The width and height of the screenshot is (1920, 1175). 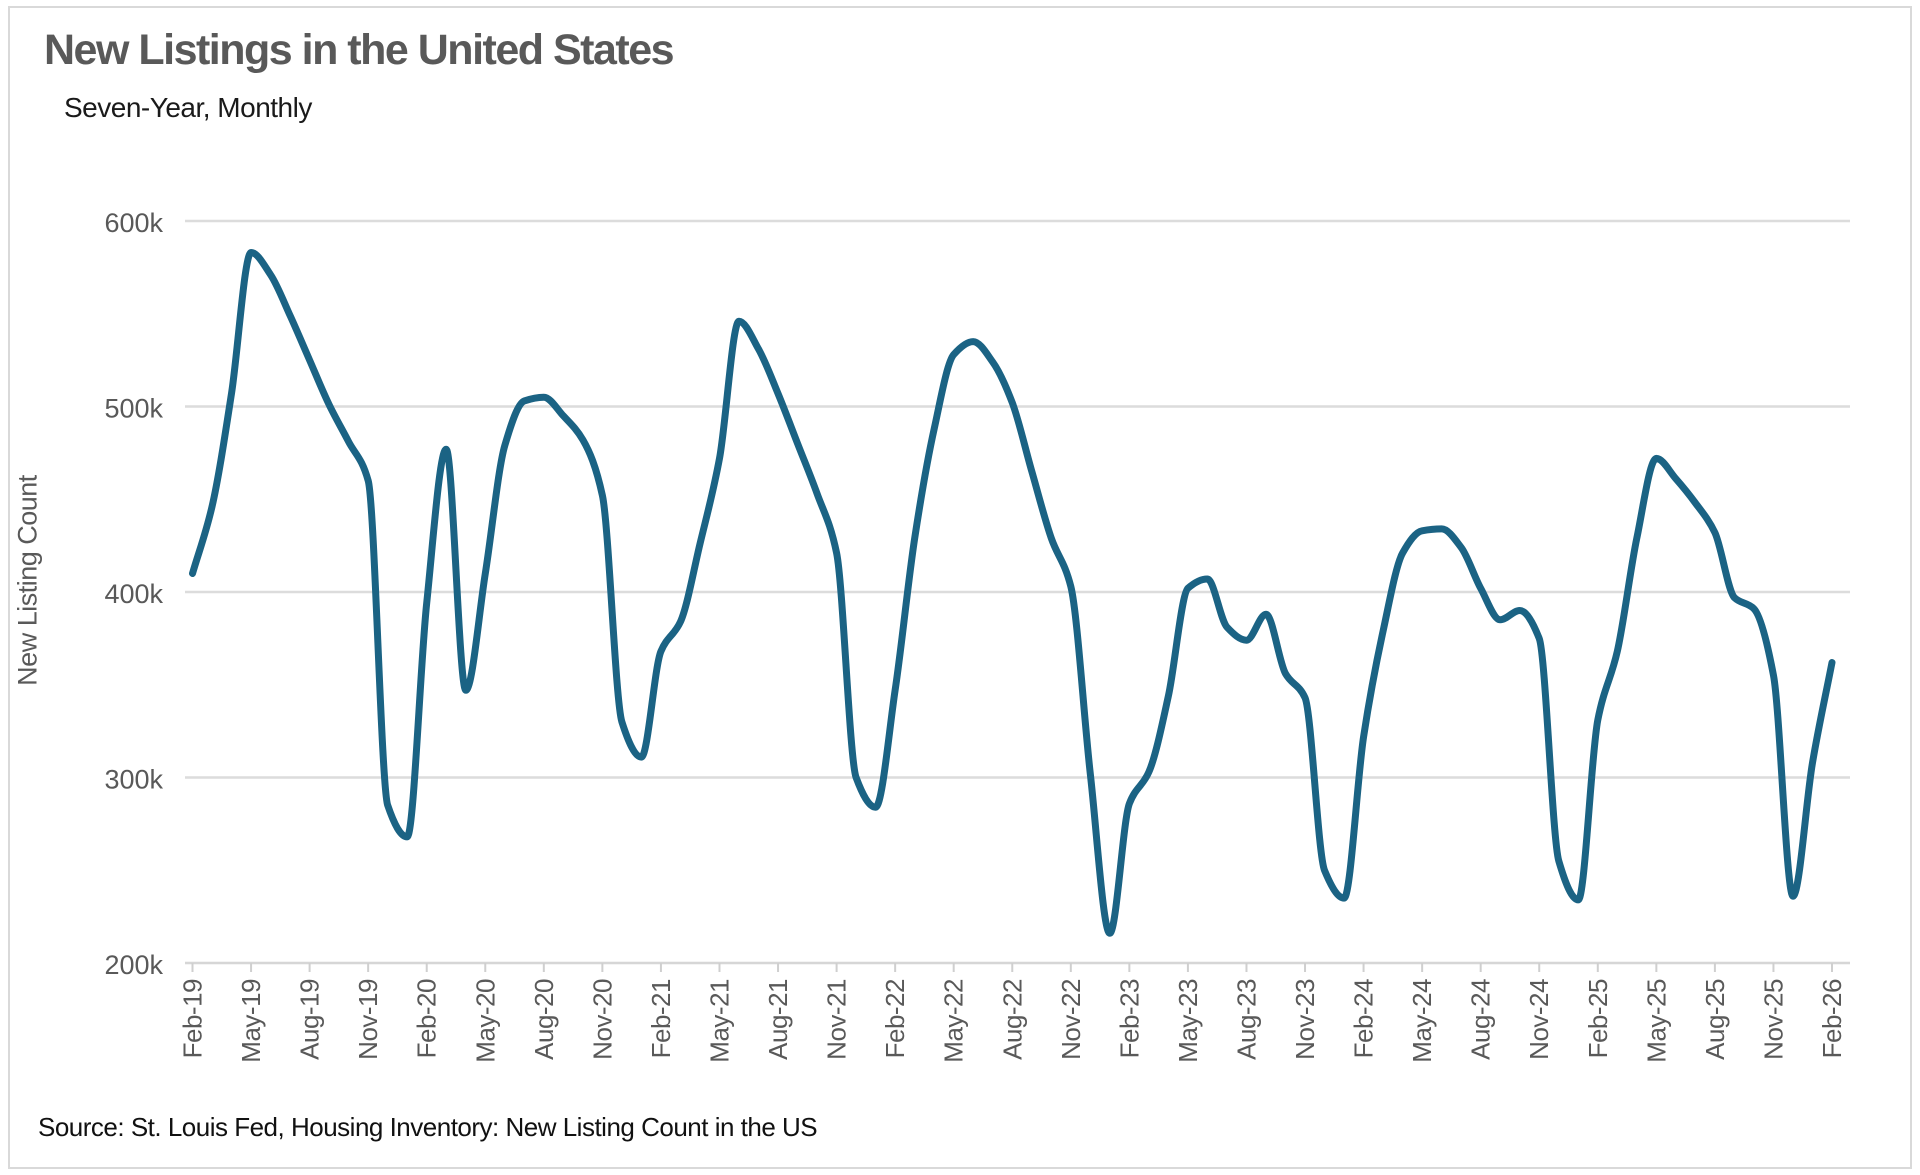 What do you see at coordinates (1715, 1019) in the screenshot?
I see `x-tick-label: Aug-25` at bounding box center [1715, 1019].